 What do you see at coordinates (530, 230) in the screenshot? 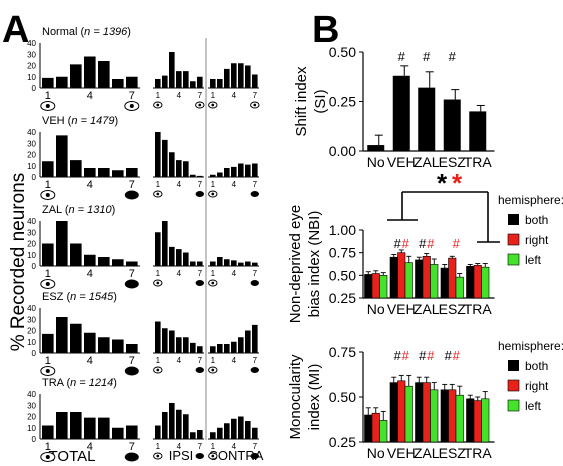
I see `legend-nbi: hemisphere: both right left` at bounding box center [530, 230].